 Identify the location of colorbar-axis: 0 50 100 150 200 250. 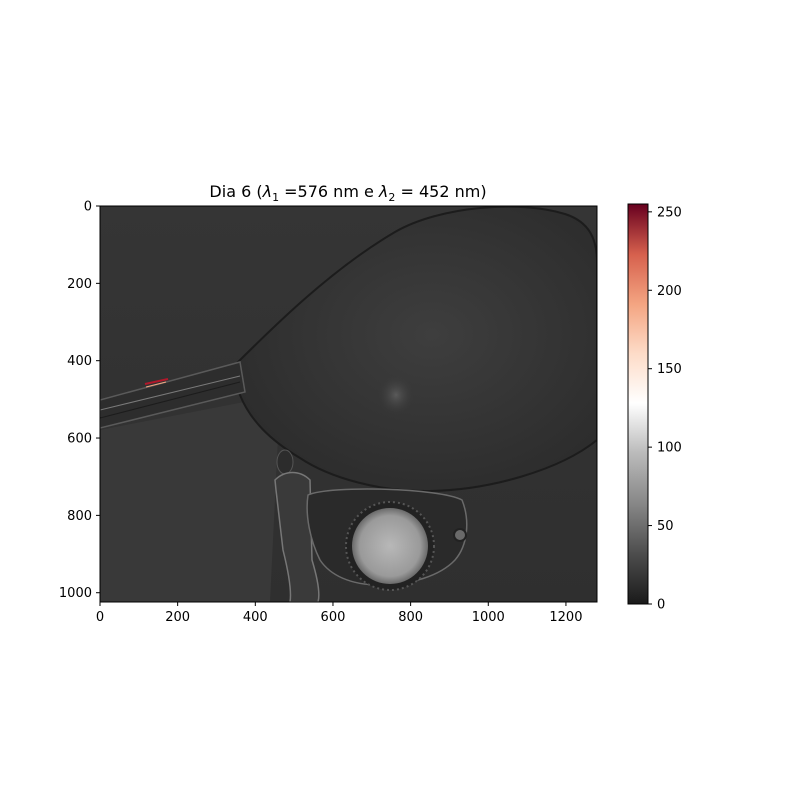
(665, 409).